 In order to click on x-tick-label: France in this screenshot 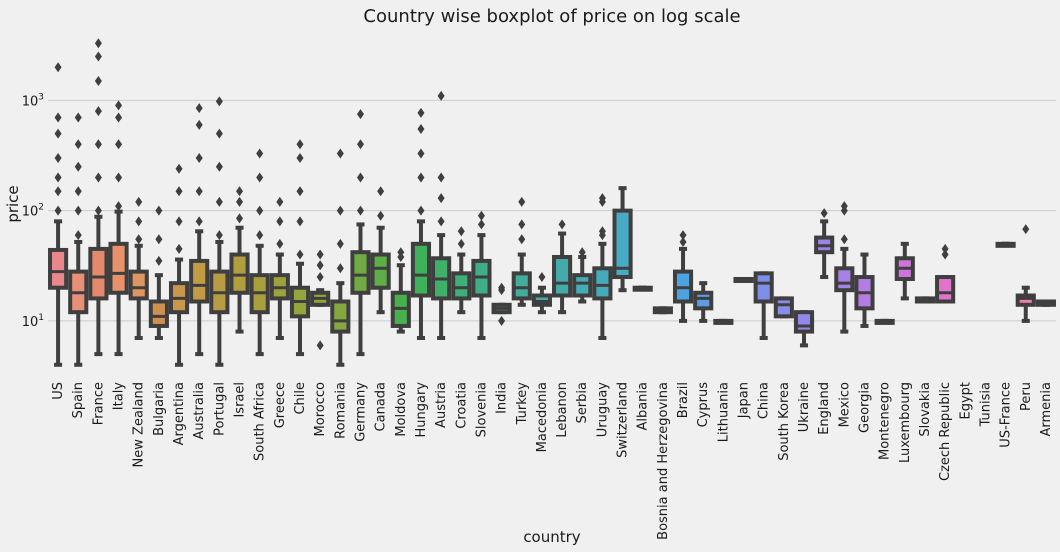, I will do `click(98, 403)`.